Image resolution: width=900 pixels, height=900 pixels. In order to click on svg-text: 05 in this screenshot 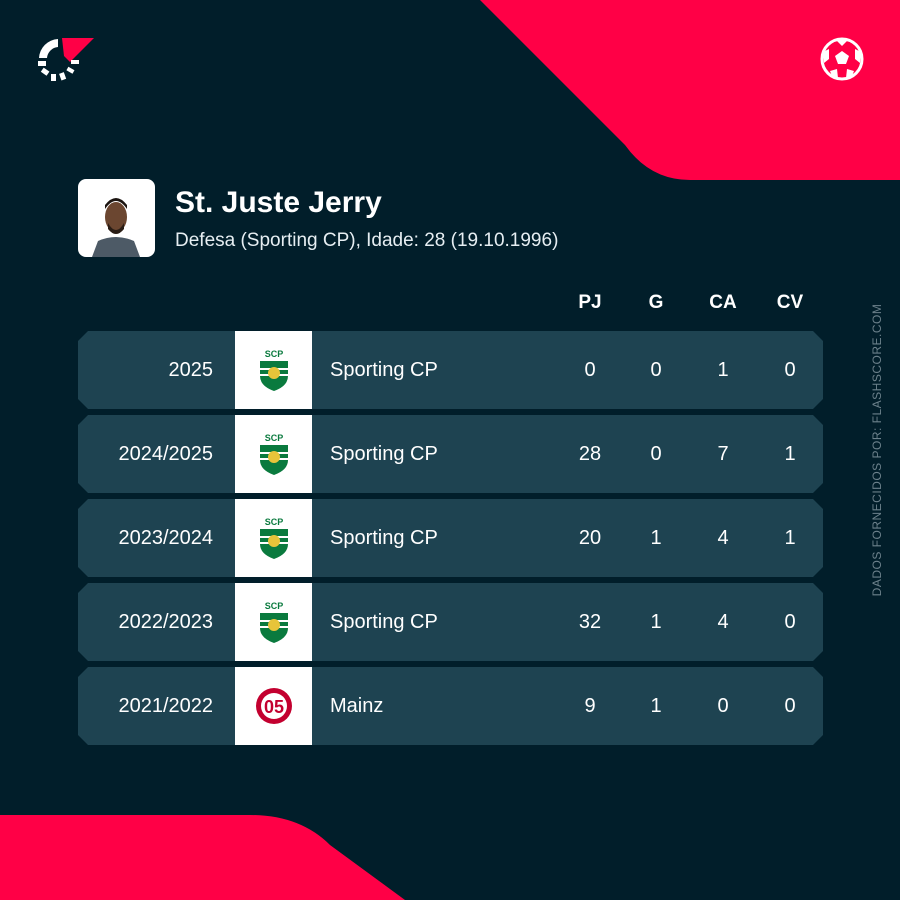, I will do `click(273, 707)`.